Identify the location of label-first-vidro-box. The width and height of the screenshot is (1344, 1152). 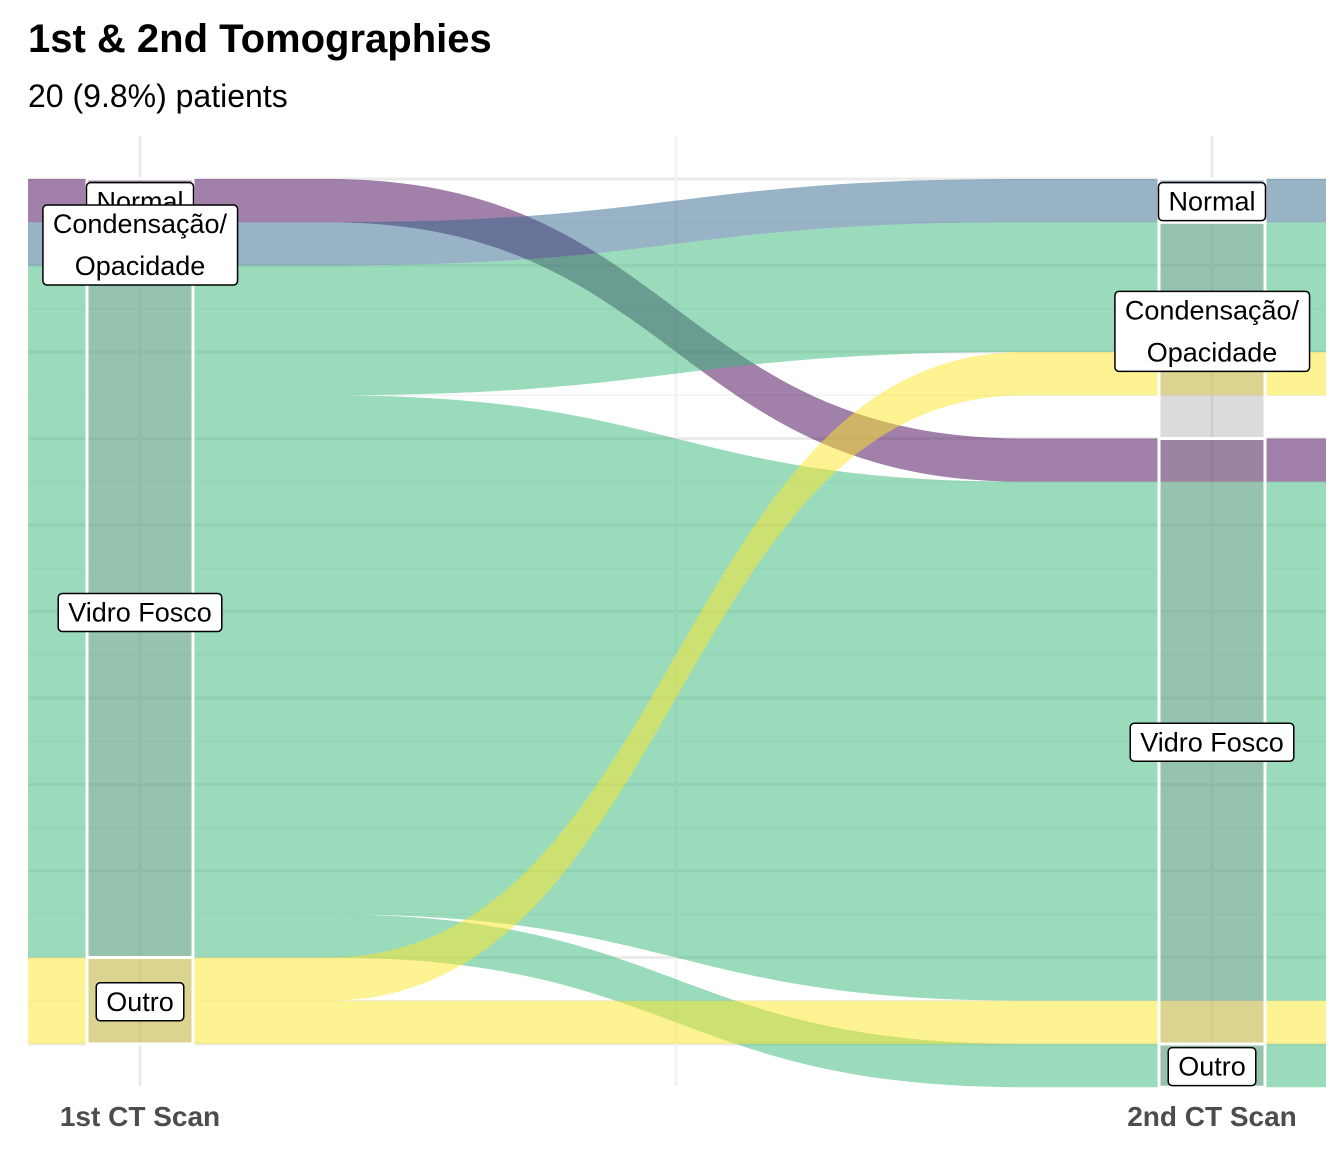
(140, 612).